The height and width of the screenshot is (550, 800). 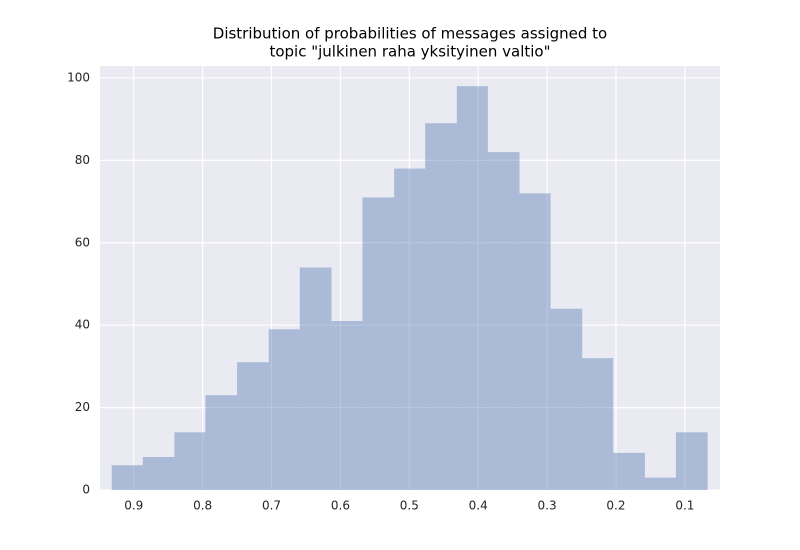 I want to click on x-tick-label: 0.5, so click(x=409, y=506).